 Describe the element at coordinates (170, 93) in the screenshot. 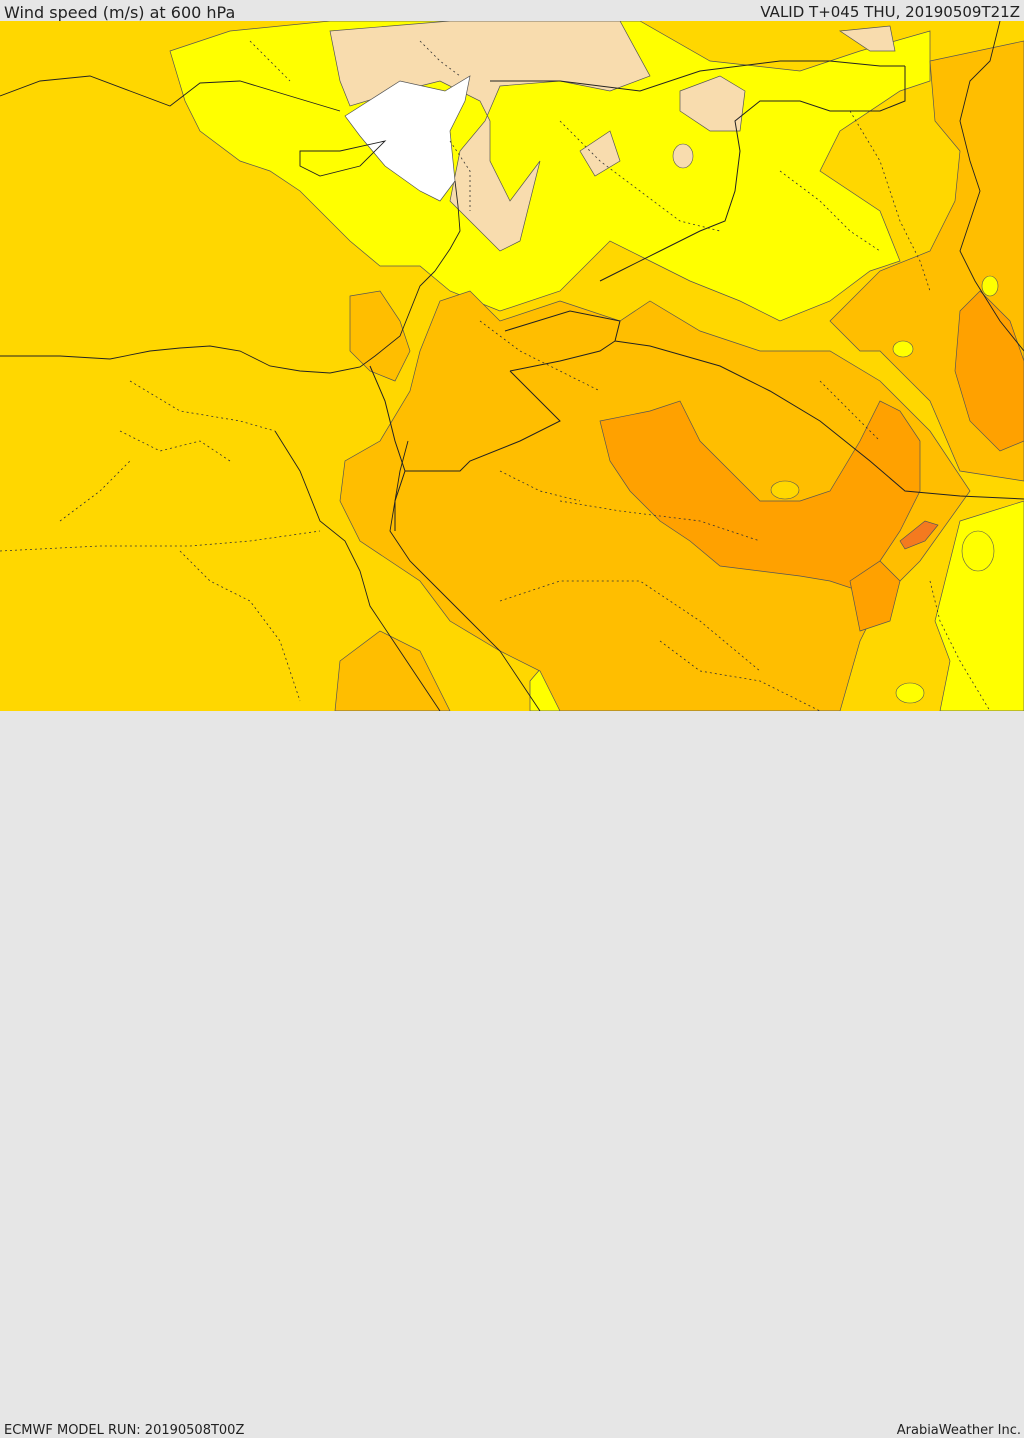

I see `coastline-turkey` at that location.